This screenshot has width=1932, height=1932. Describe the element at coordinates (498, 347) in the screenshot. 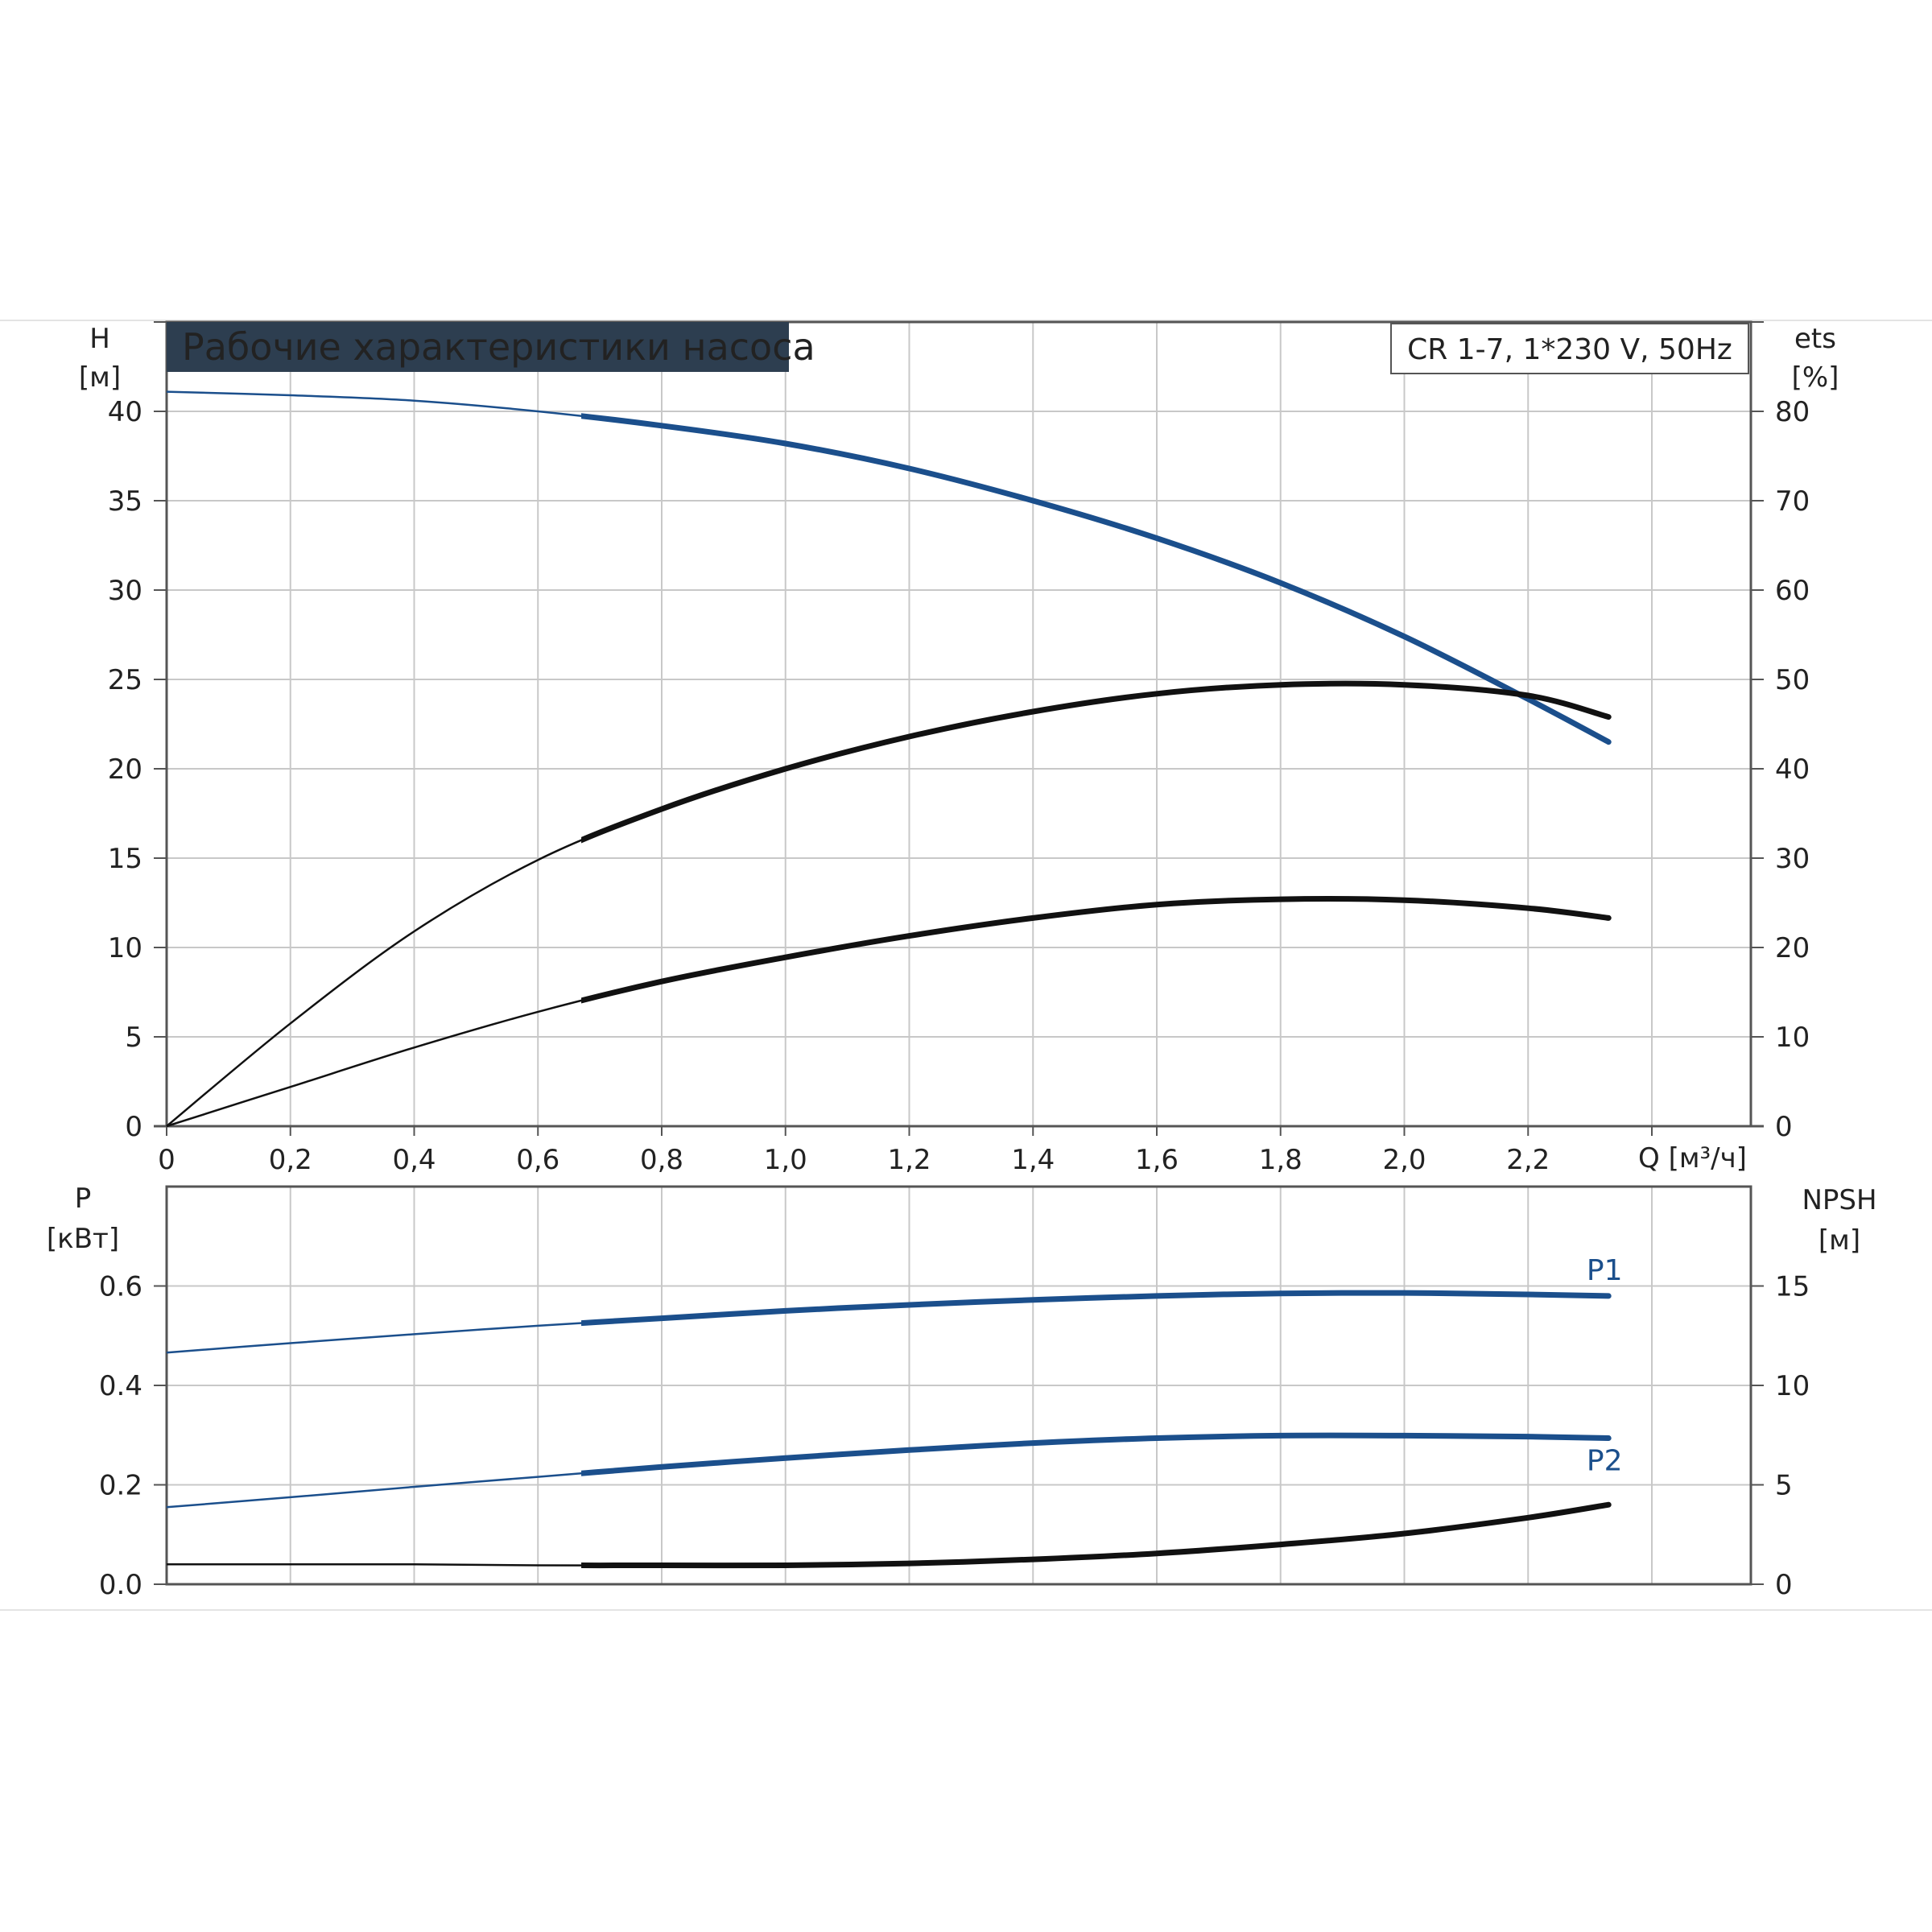

I see `chart-title: Рабочие характеристики насоса` at that location.